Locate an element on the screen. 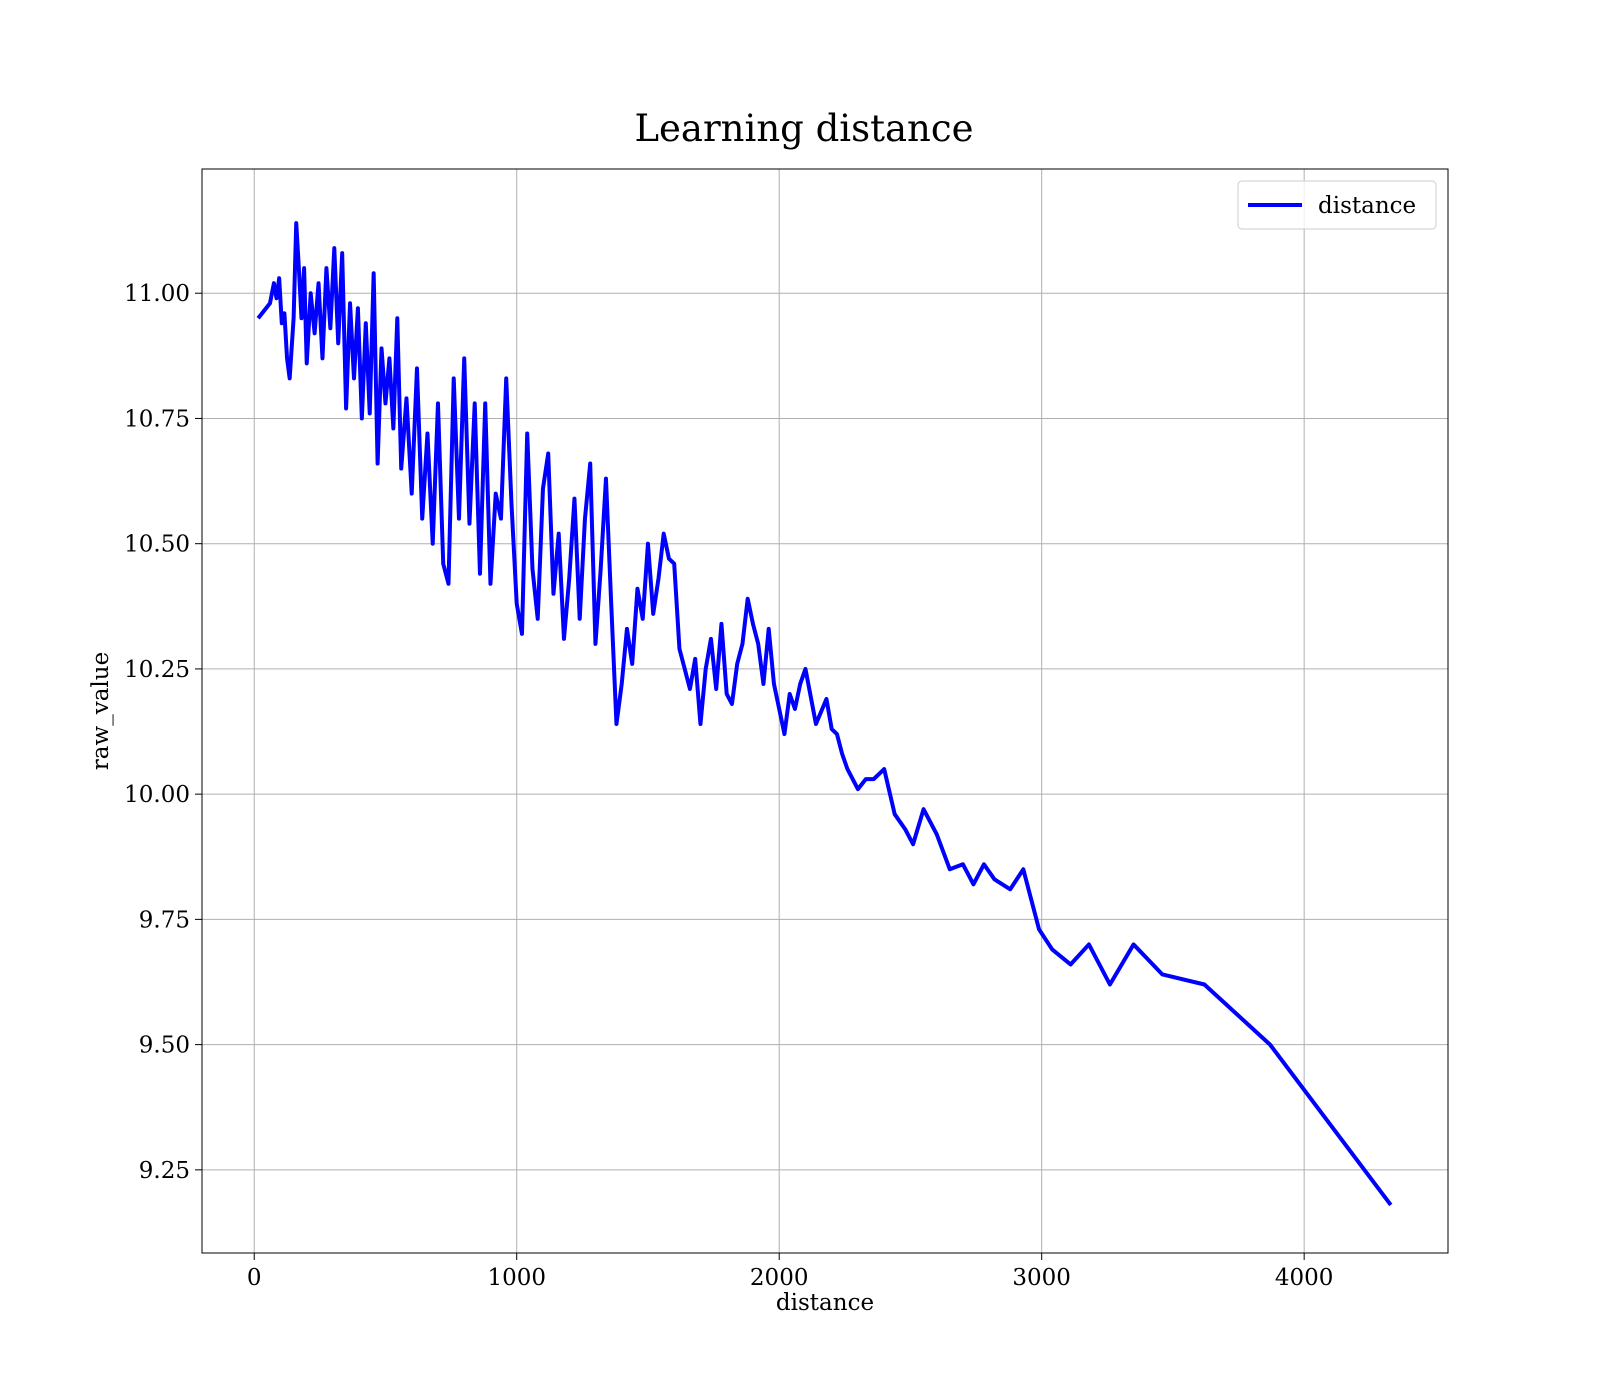  legend: distance is located at coordinates (1337, 205).